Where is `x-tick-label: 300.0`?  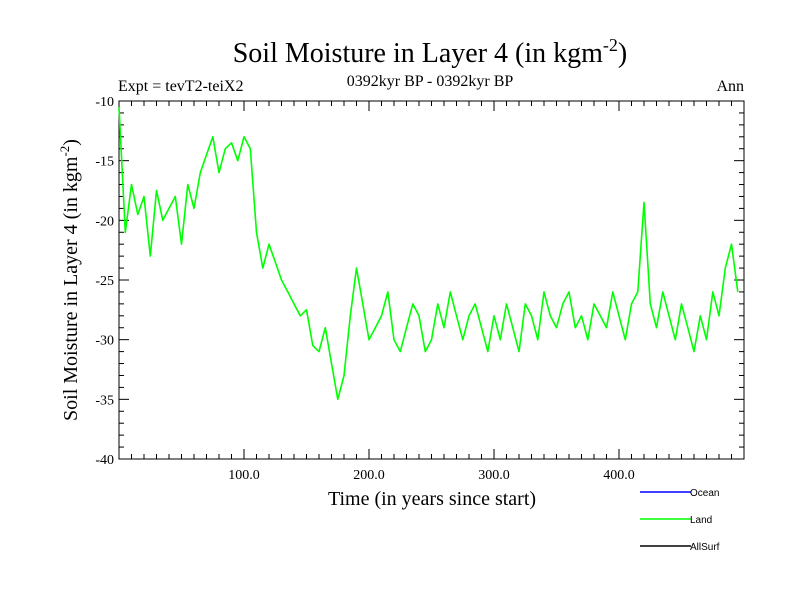
x-tick-label: 300.0 is located at coordinates (494, 475).